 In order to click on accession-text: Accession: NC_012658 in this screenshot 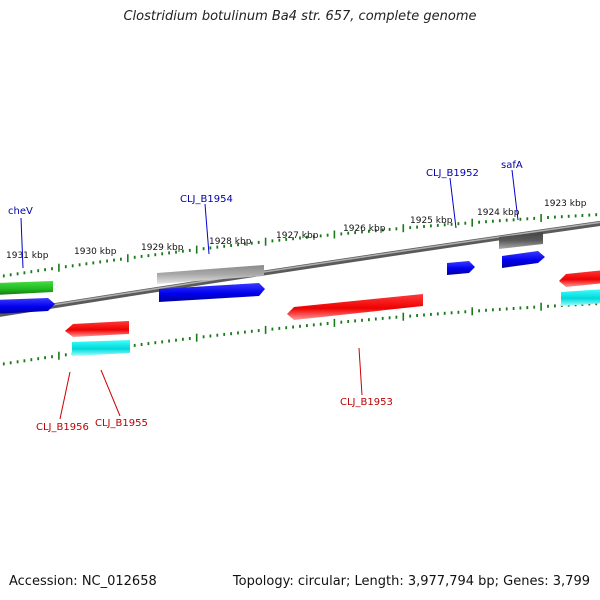, I will do `click(83, 581)`.